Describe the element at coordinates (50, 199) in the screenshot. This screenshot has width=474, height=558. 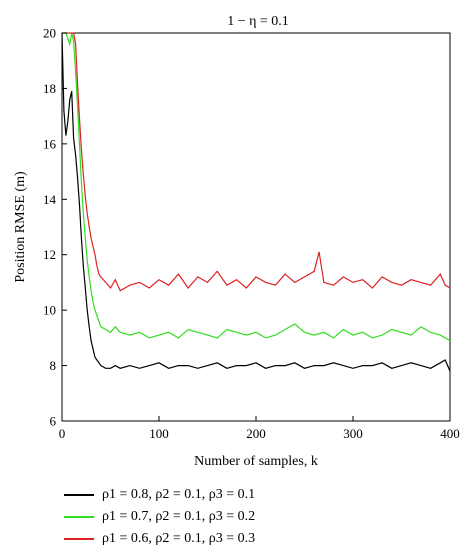
I see `y-tick-label: 14` at that location.